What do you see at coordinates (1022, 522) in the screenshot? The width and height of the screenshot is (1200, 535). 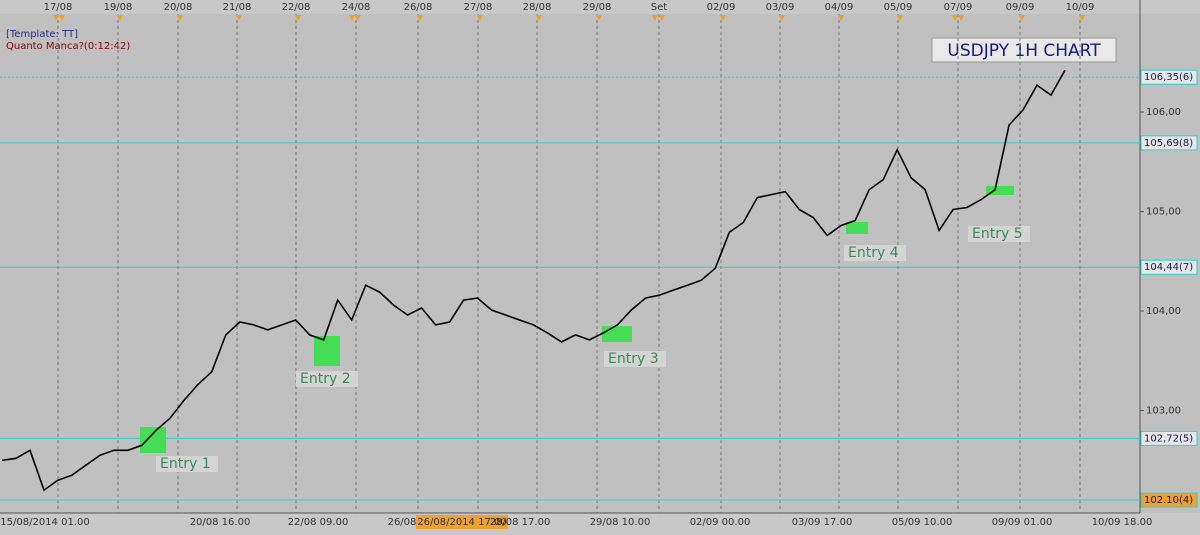 I see `x-tick-label: 09/09 01.00` at bounding box center [1022, 522].